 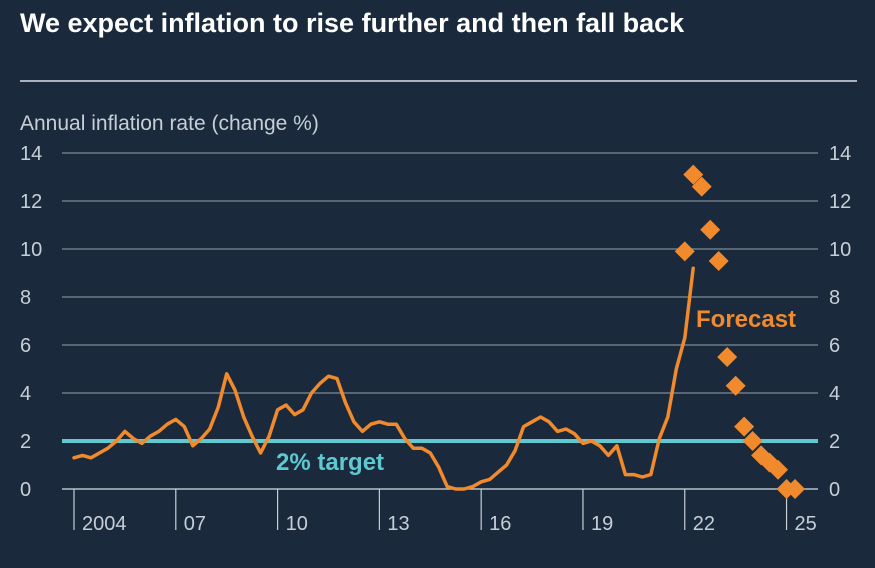 What do you see at coordinates (297, 524) in the screenshot?
I see `x-tick-label: 10` at bounding box center [297, 524].